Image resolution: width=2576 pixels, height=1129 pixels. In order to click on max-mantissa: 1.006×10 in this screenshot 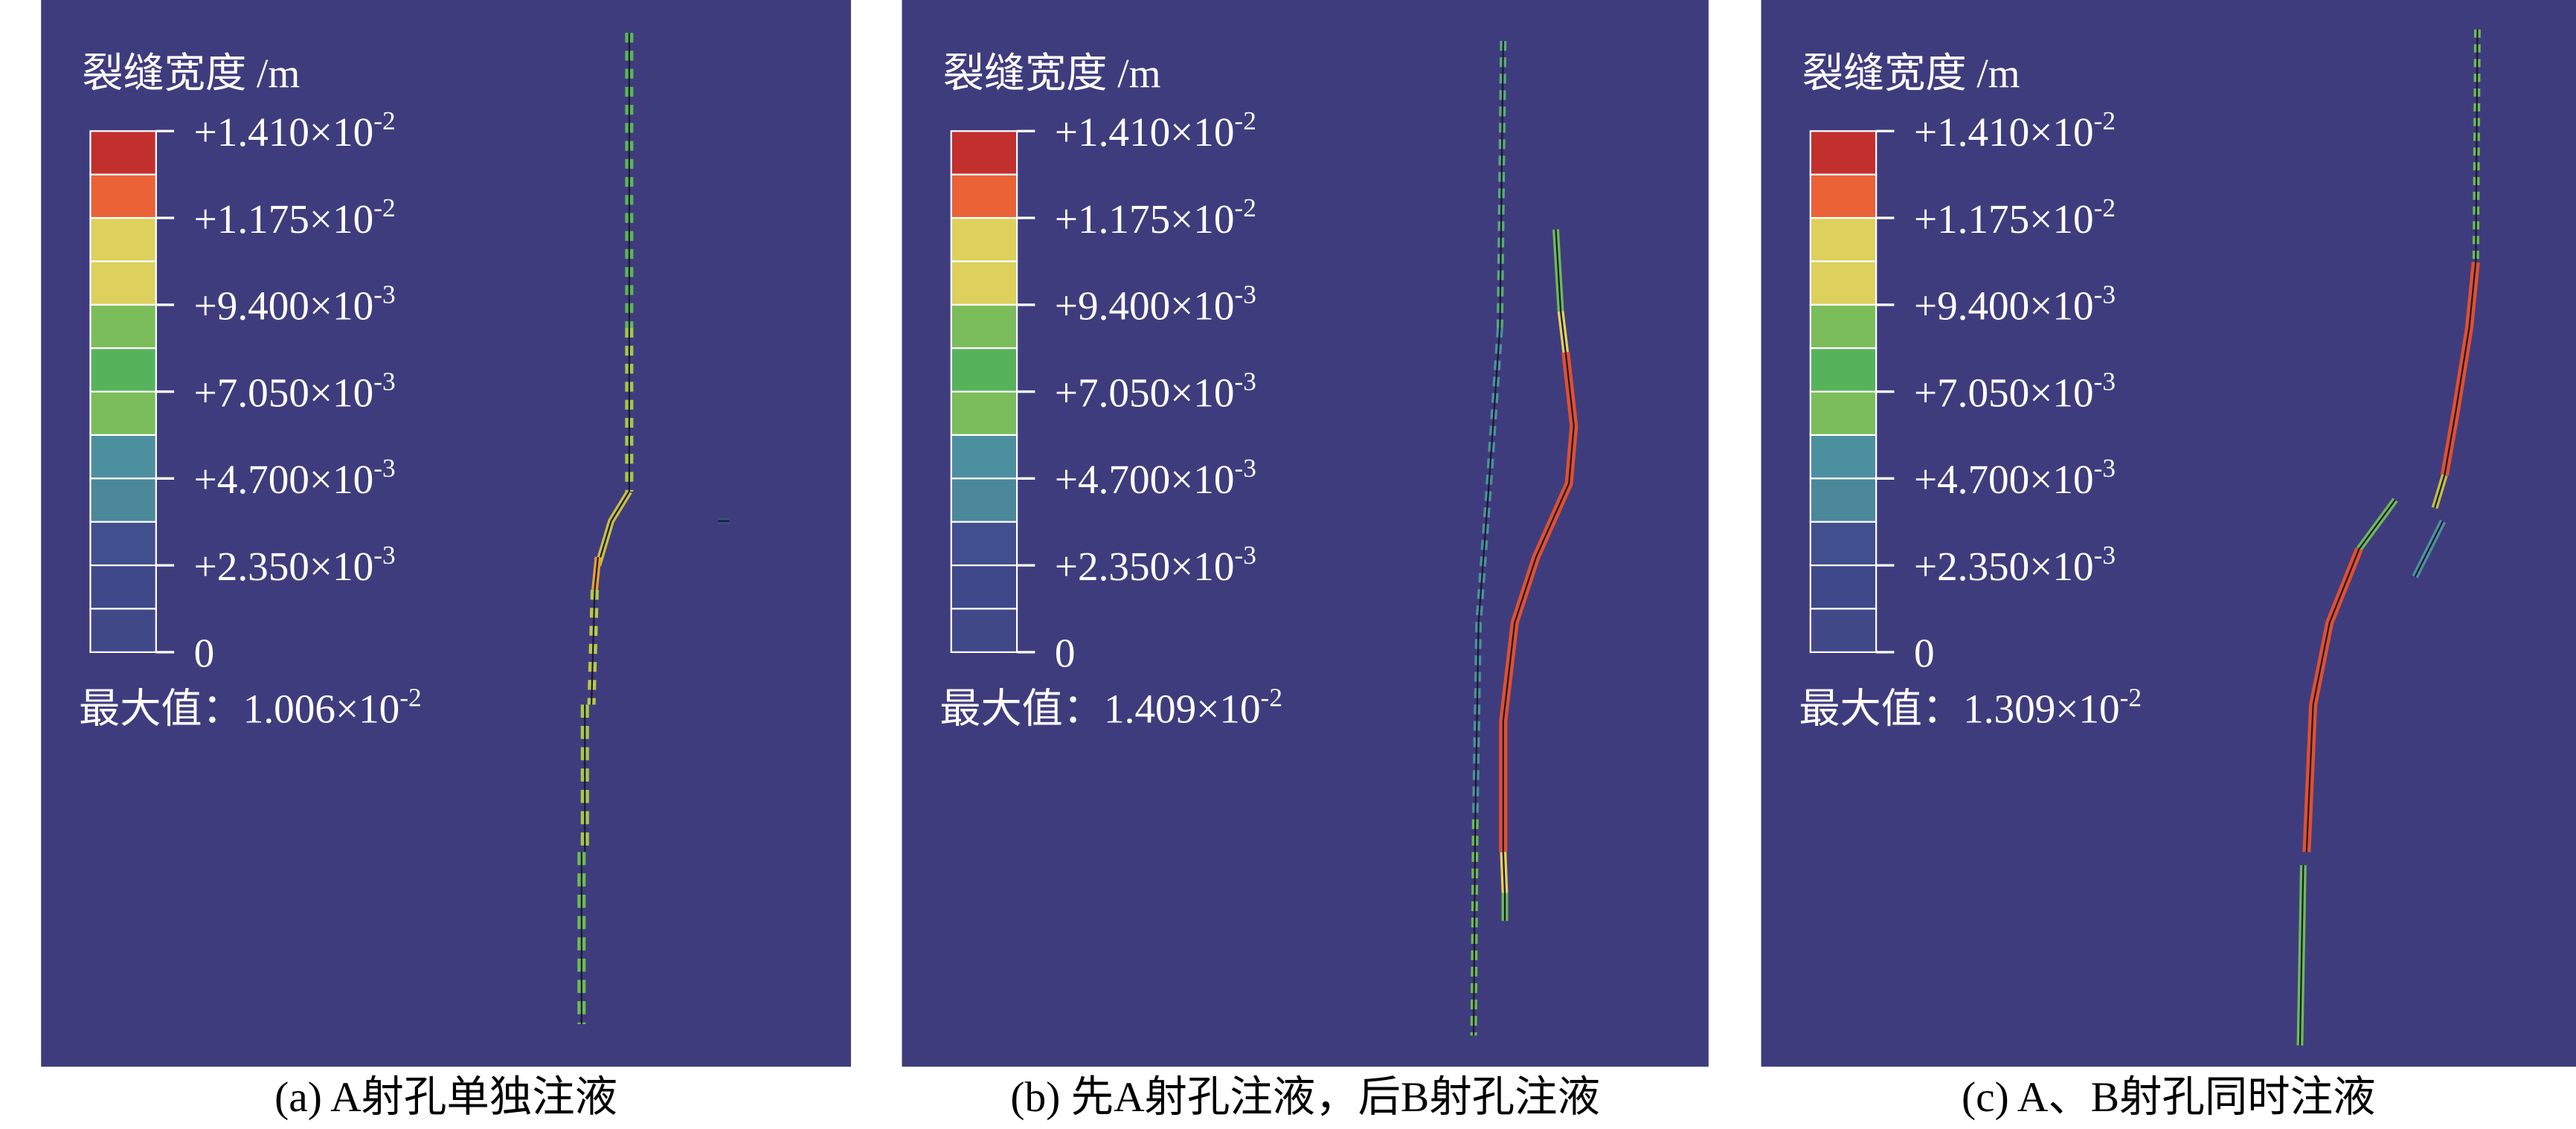, I will do `click(321, 709)`.